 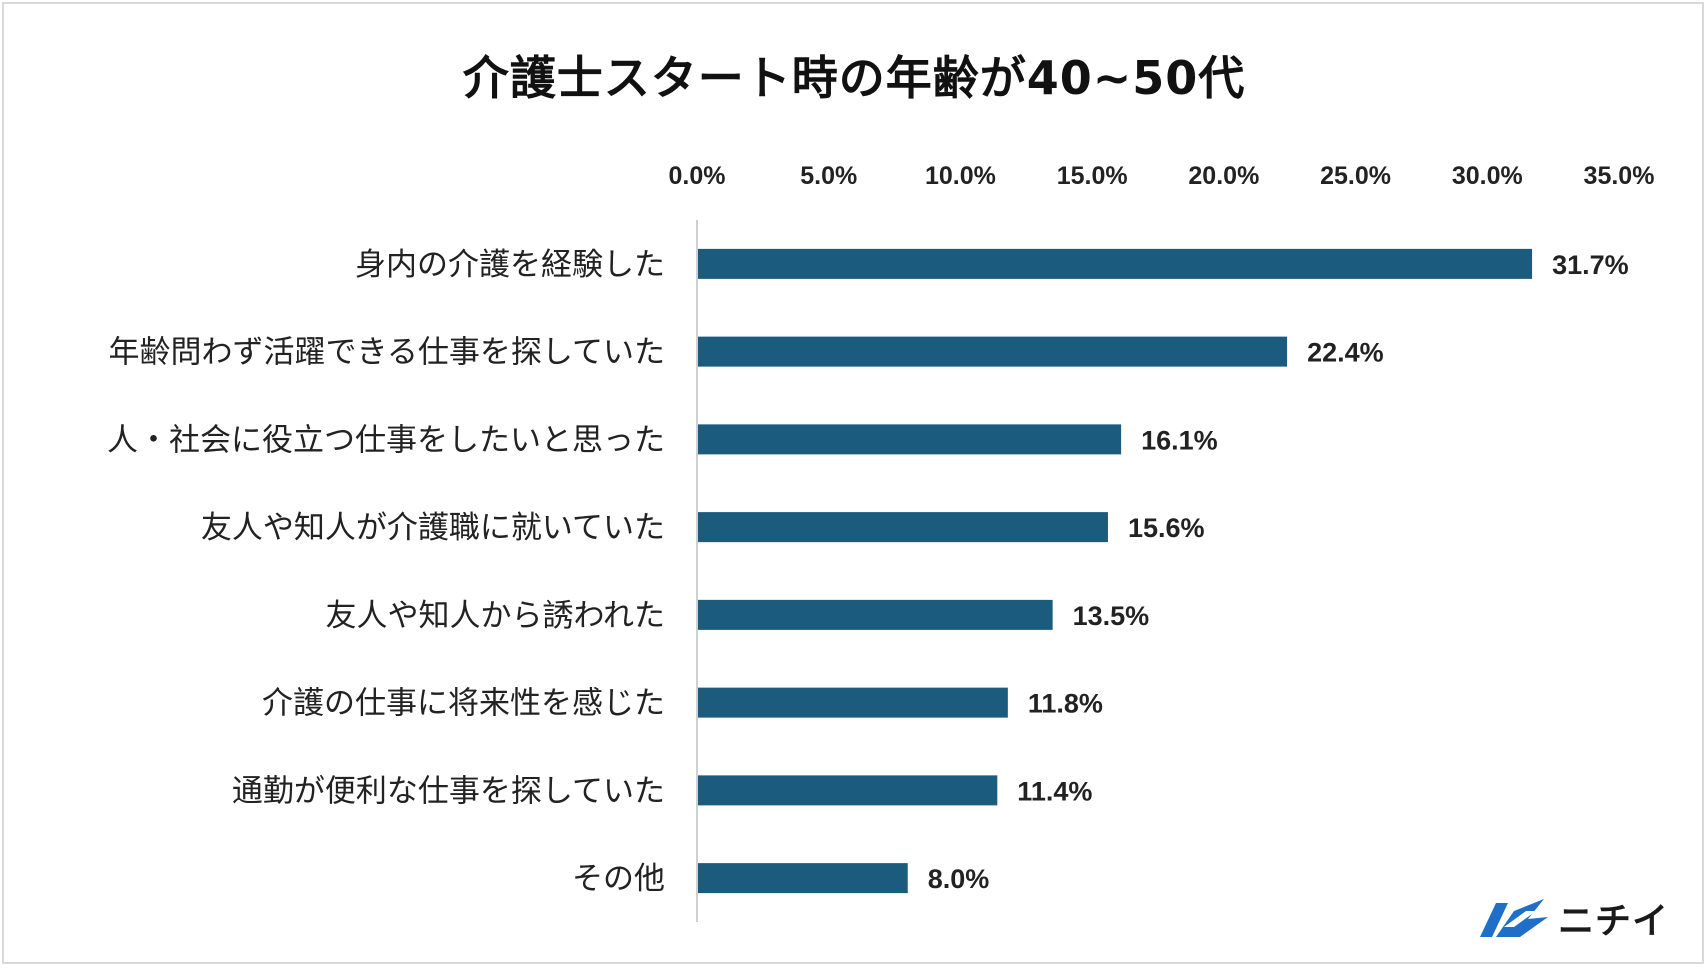 I want to click on x-axis-ticks: 0.0% 5.0% 10.0% 15.0% 20.0% 25.0% 30.0% 35.0%, so click(x=1162, y=176).